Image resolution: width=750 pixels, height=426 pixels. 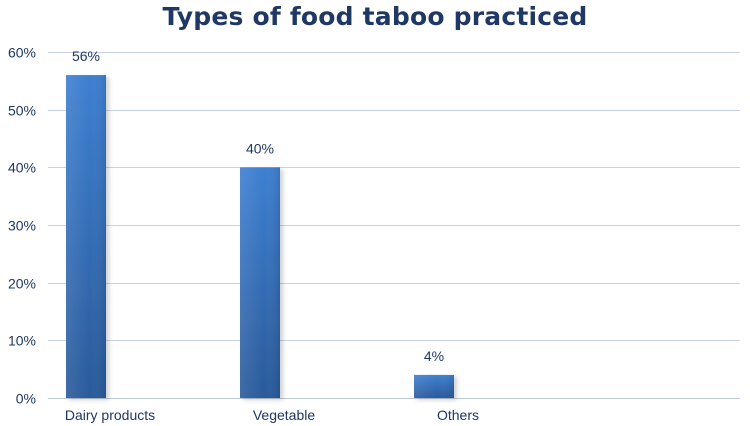 I want to click on y-tick-label: 50%, so click(x=22, y=111).